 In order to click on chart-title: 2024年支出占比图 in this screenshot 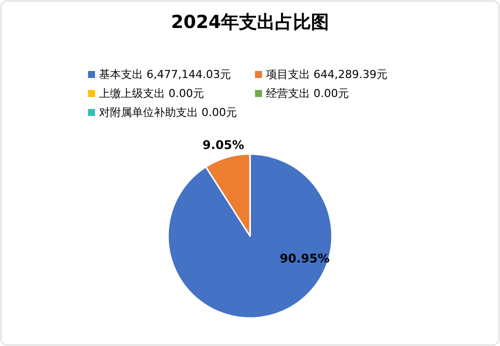, I will do `click(250, 22)`.